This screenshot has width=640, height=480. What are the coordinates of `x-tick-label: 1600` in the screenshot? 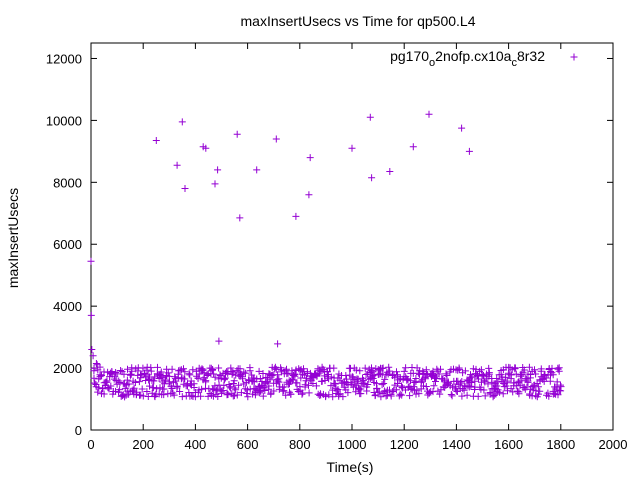 It's located at (508, 444).